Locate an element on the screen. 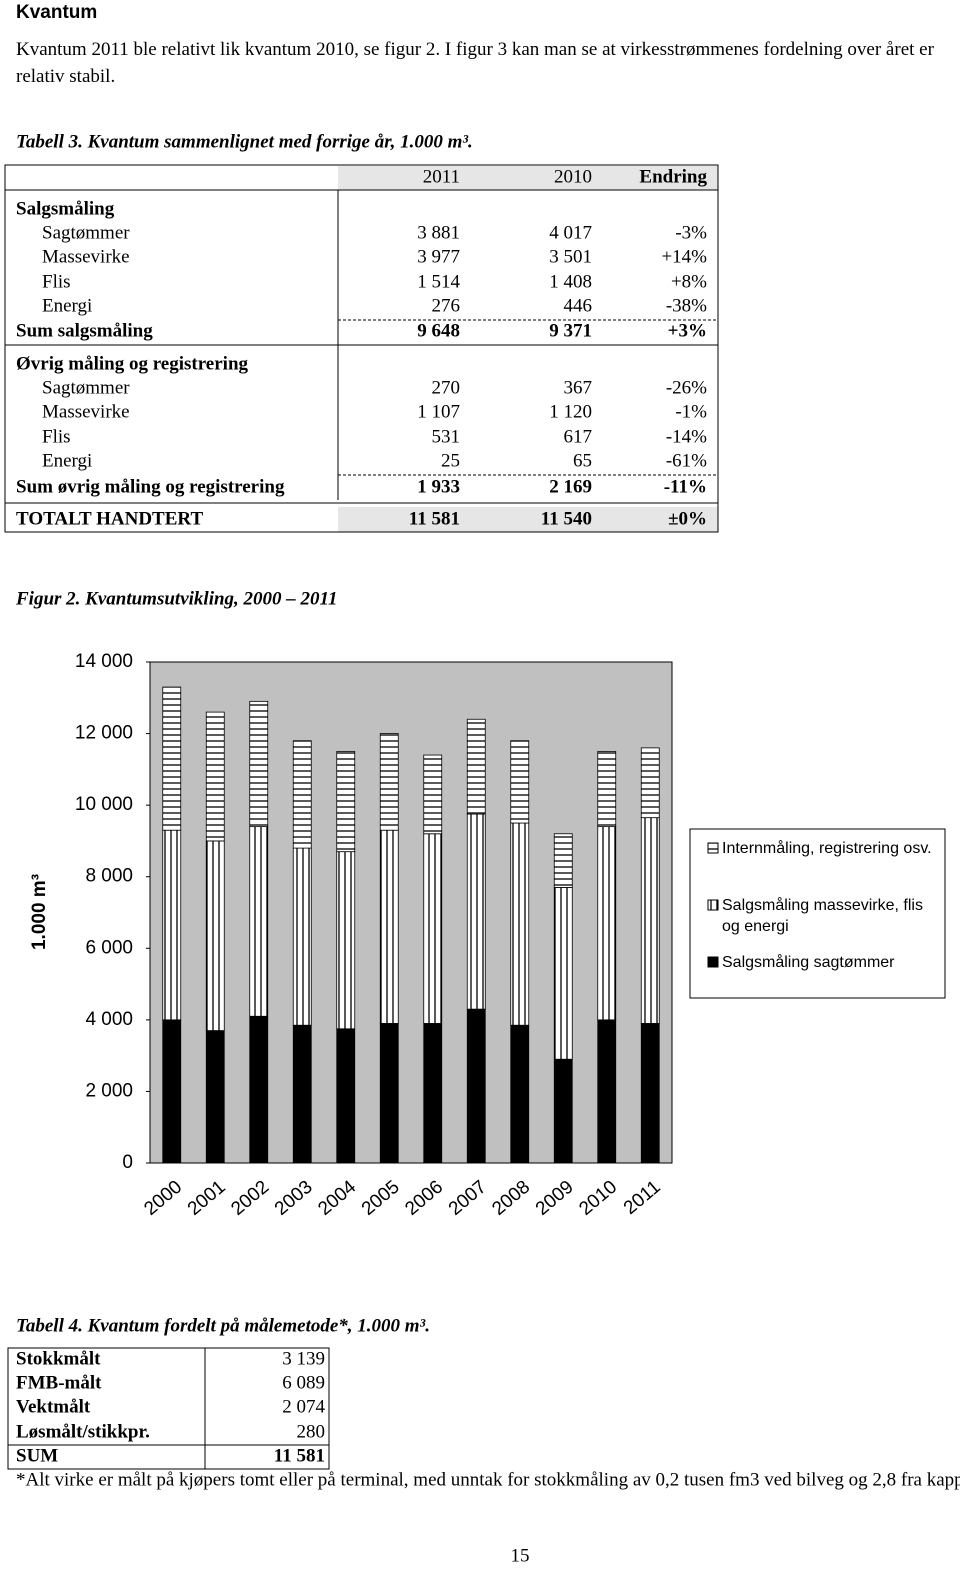  cell: 1 120 is located at coordinates (570, 411).